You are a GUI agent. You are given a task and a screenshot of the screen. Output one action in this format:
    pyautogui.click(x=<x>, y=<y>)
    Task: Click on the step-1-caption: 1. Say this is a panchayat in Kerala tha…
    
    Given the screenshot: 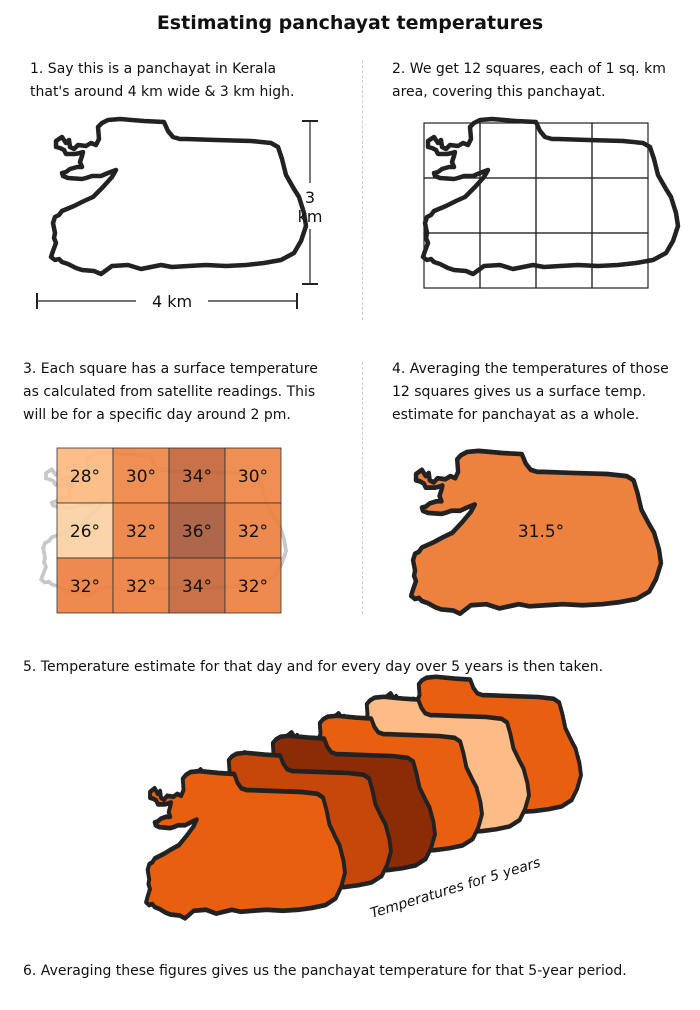 What is the action you would take?
    pyautogui.click(x=162, y=81)
    